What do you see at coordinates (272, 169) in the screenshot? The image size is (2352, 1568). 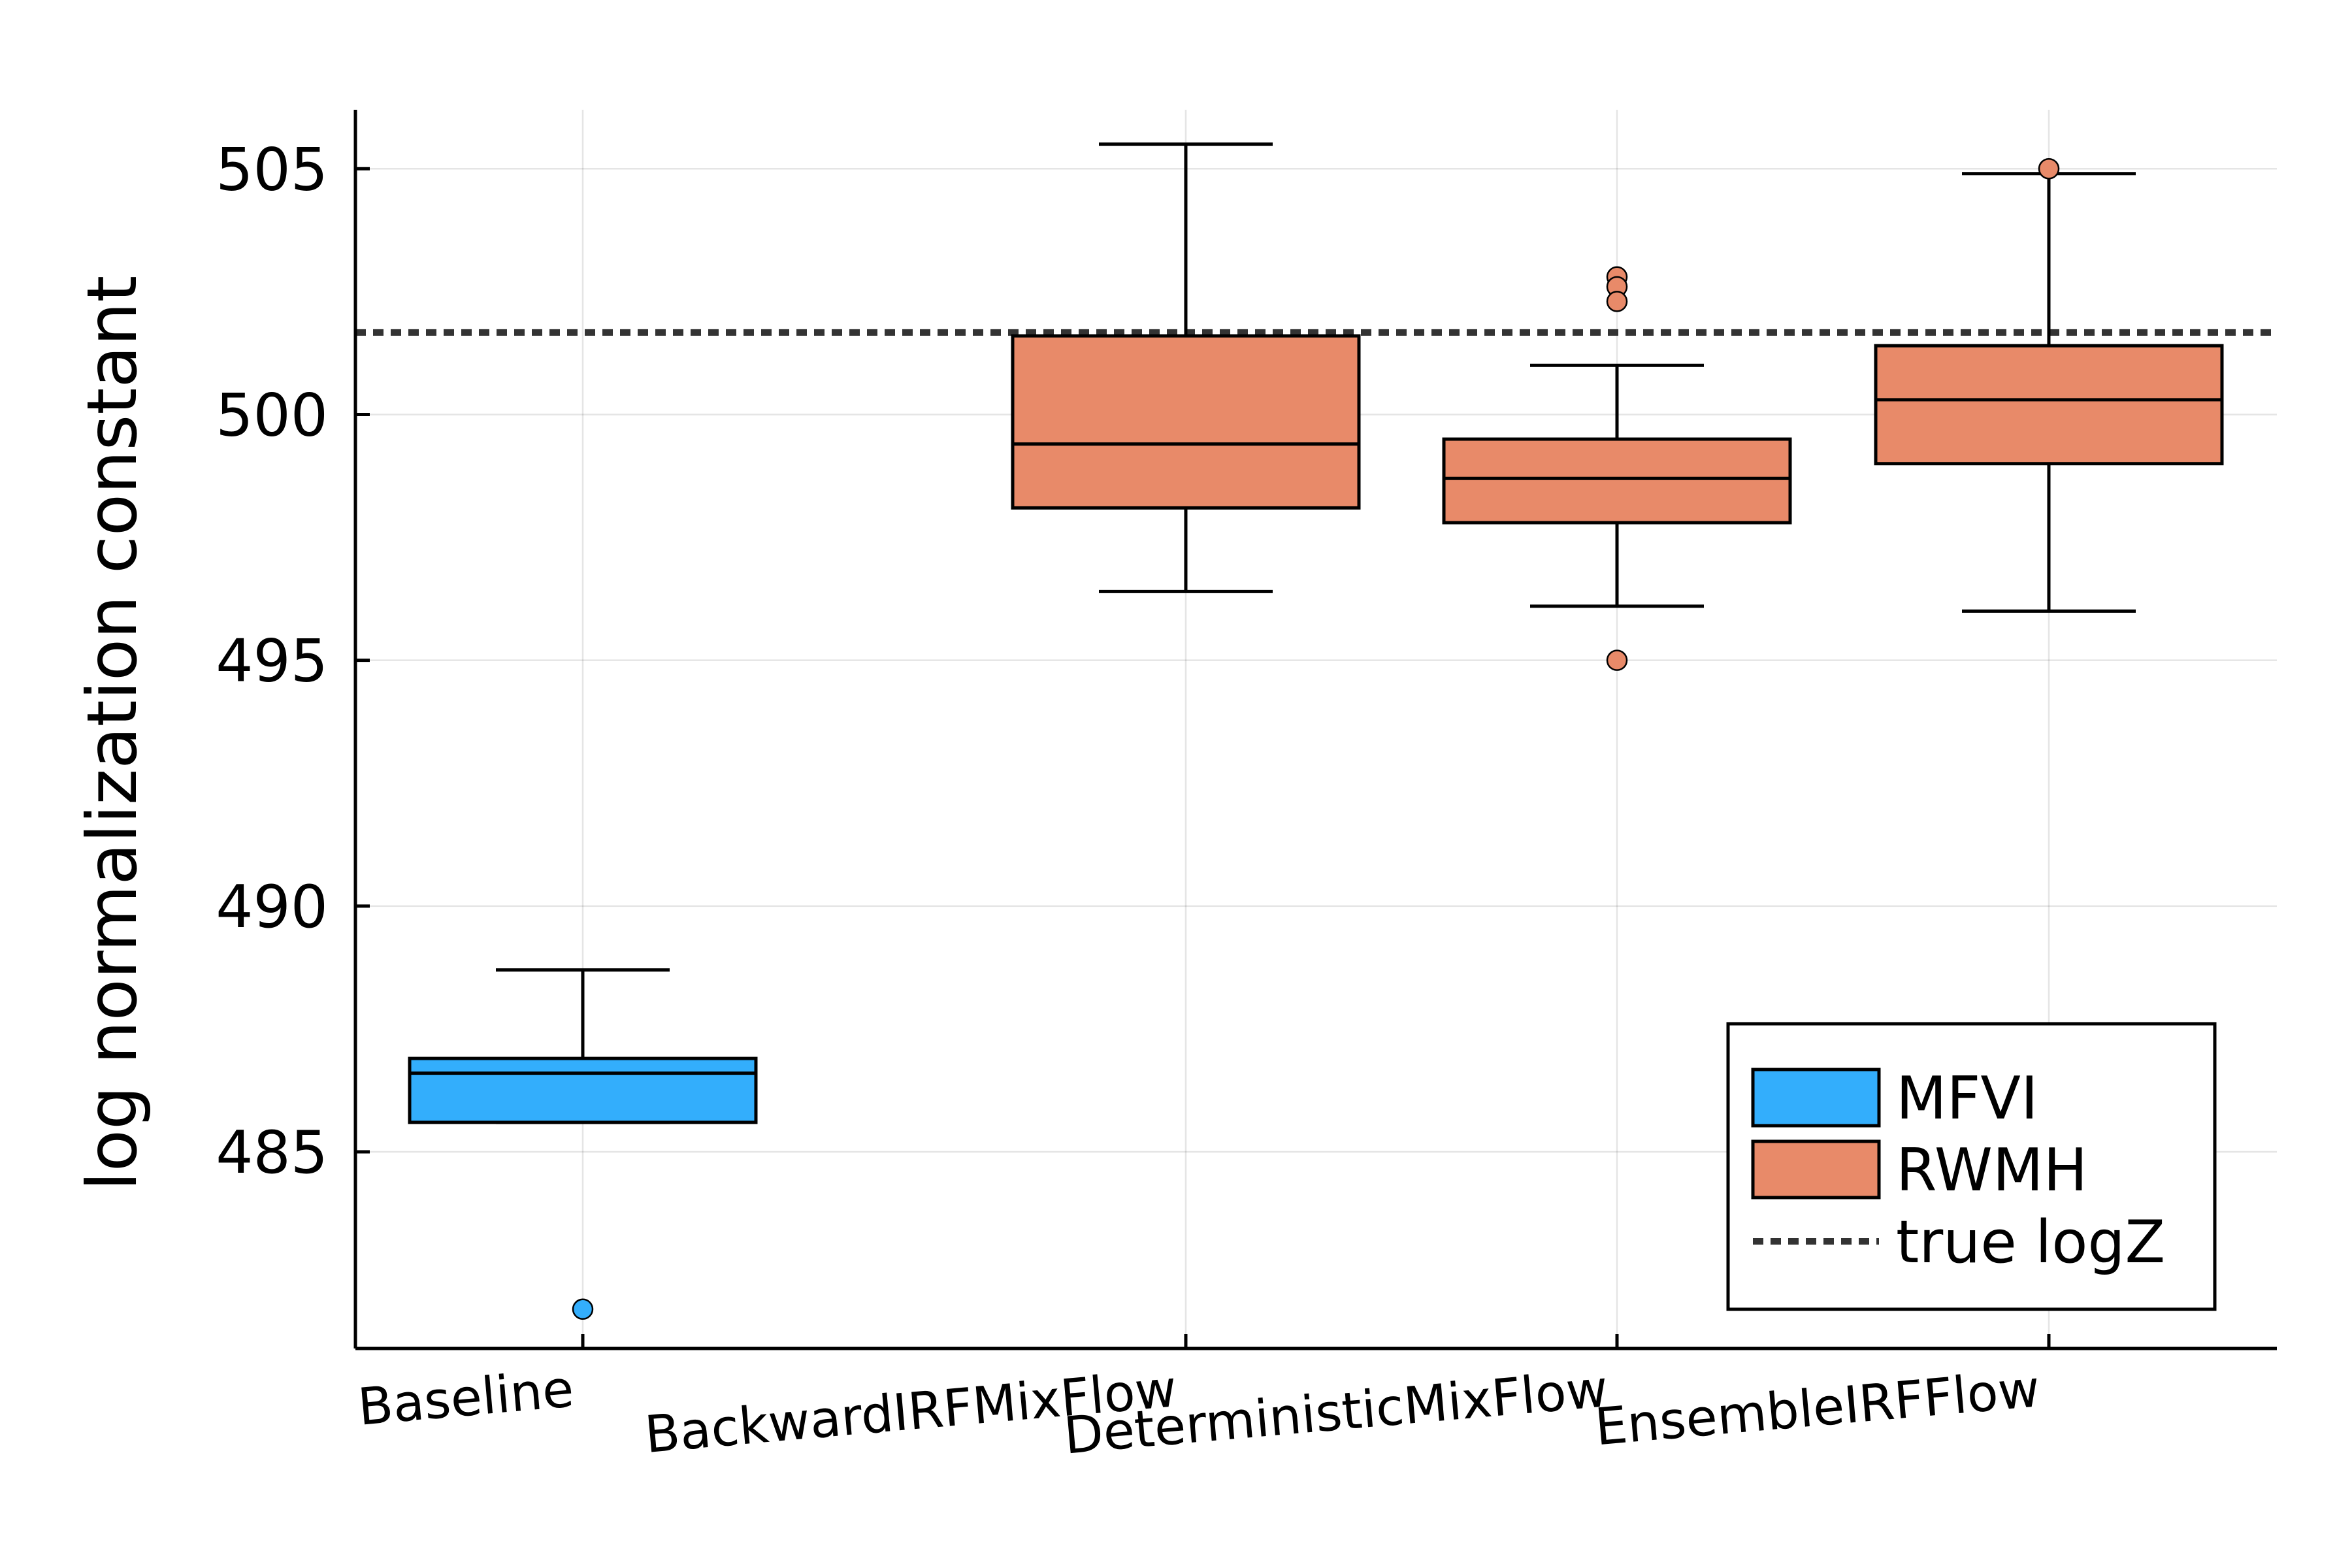 I see `y-tick-label: 505` at bounding box center [272, 169].